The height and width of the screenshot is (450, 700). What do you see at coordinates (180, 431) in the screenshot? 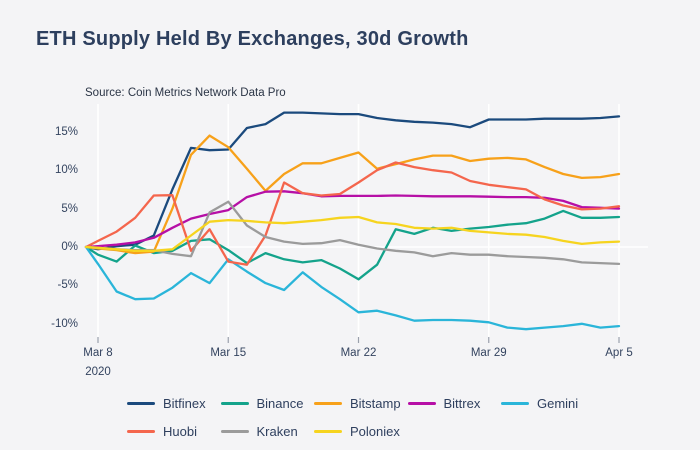
I see `legend-label: Huobi` at bounding box center [180, 431].